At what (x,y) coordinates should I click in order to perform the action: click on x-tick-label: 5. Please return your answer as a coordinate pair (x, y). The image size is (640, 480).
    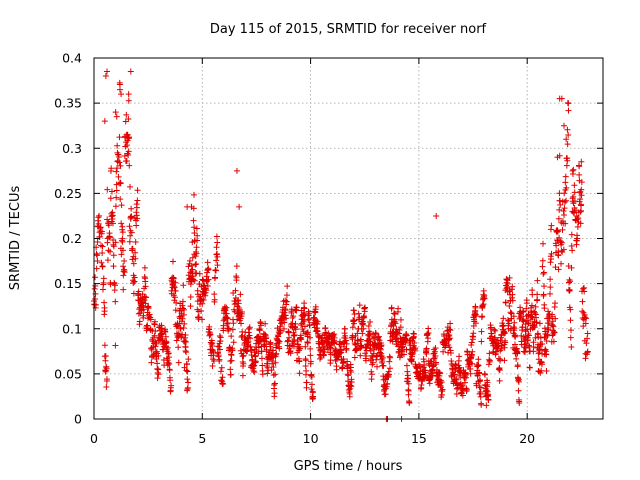
    Looking at the image, I should click on (202, 438).